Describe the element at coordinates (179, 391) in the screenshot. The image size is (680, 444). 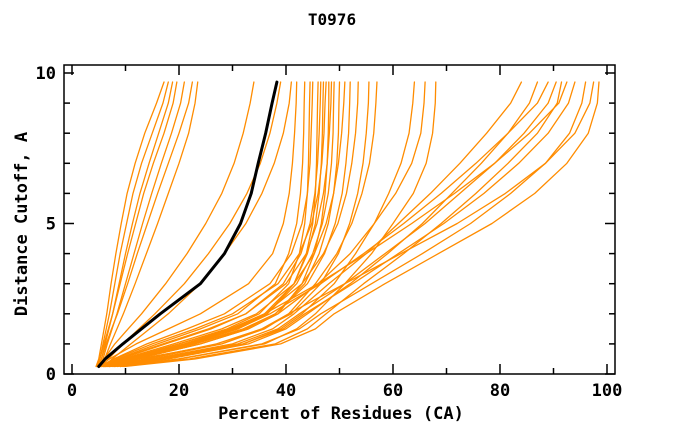
I see `x-tick-label: 20` at that location.